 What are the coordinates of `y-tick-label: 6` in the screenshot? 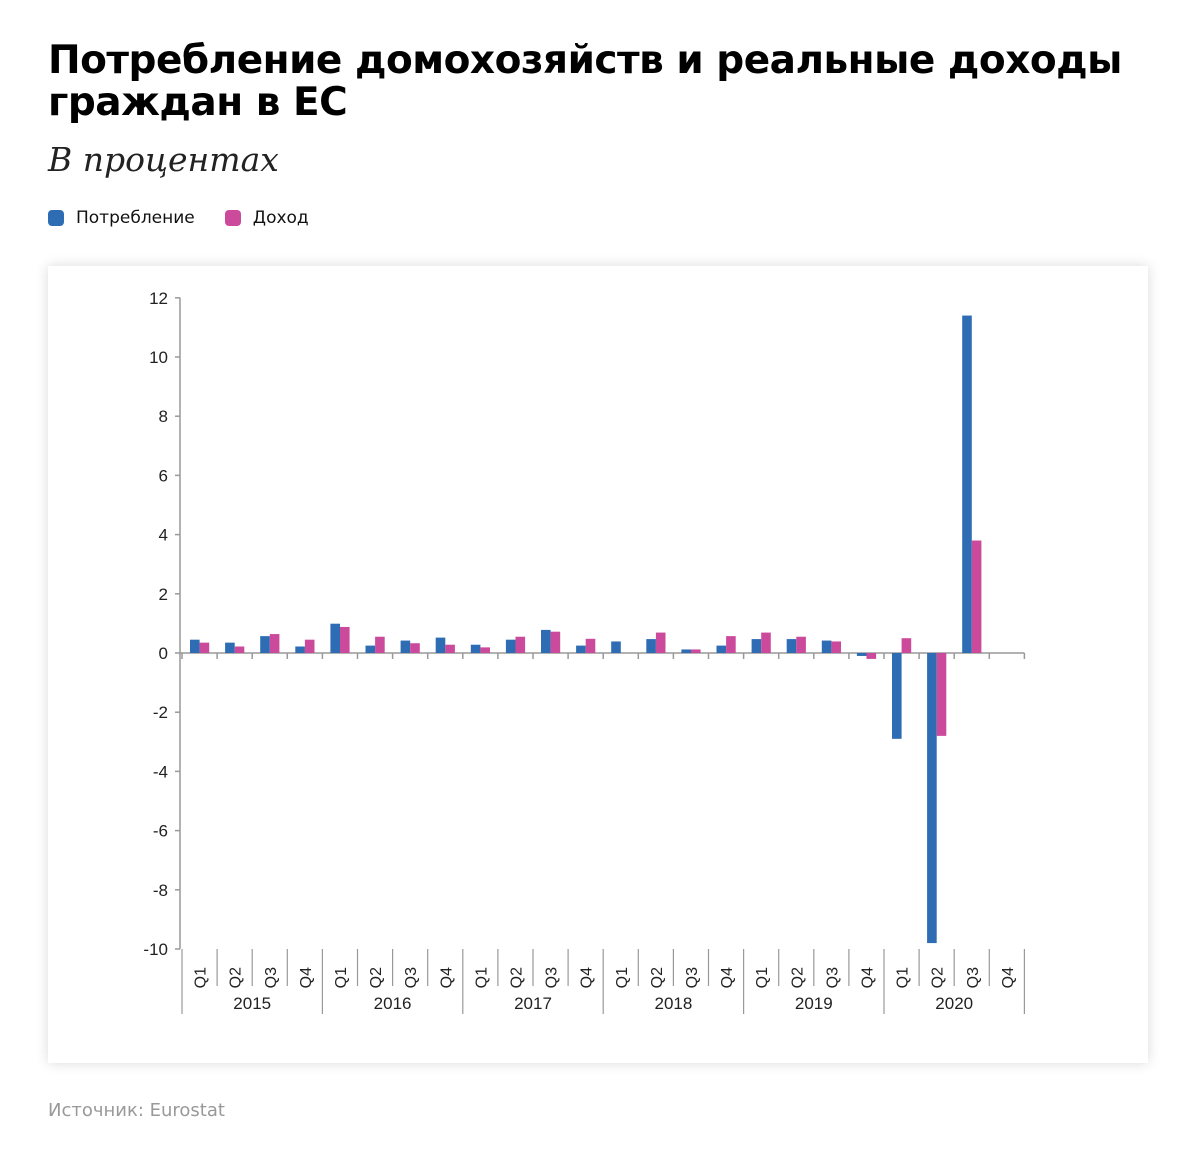 It's located at (163, 475).